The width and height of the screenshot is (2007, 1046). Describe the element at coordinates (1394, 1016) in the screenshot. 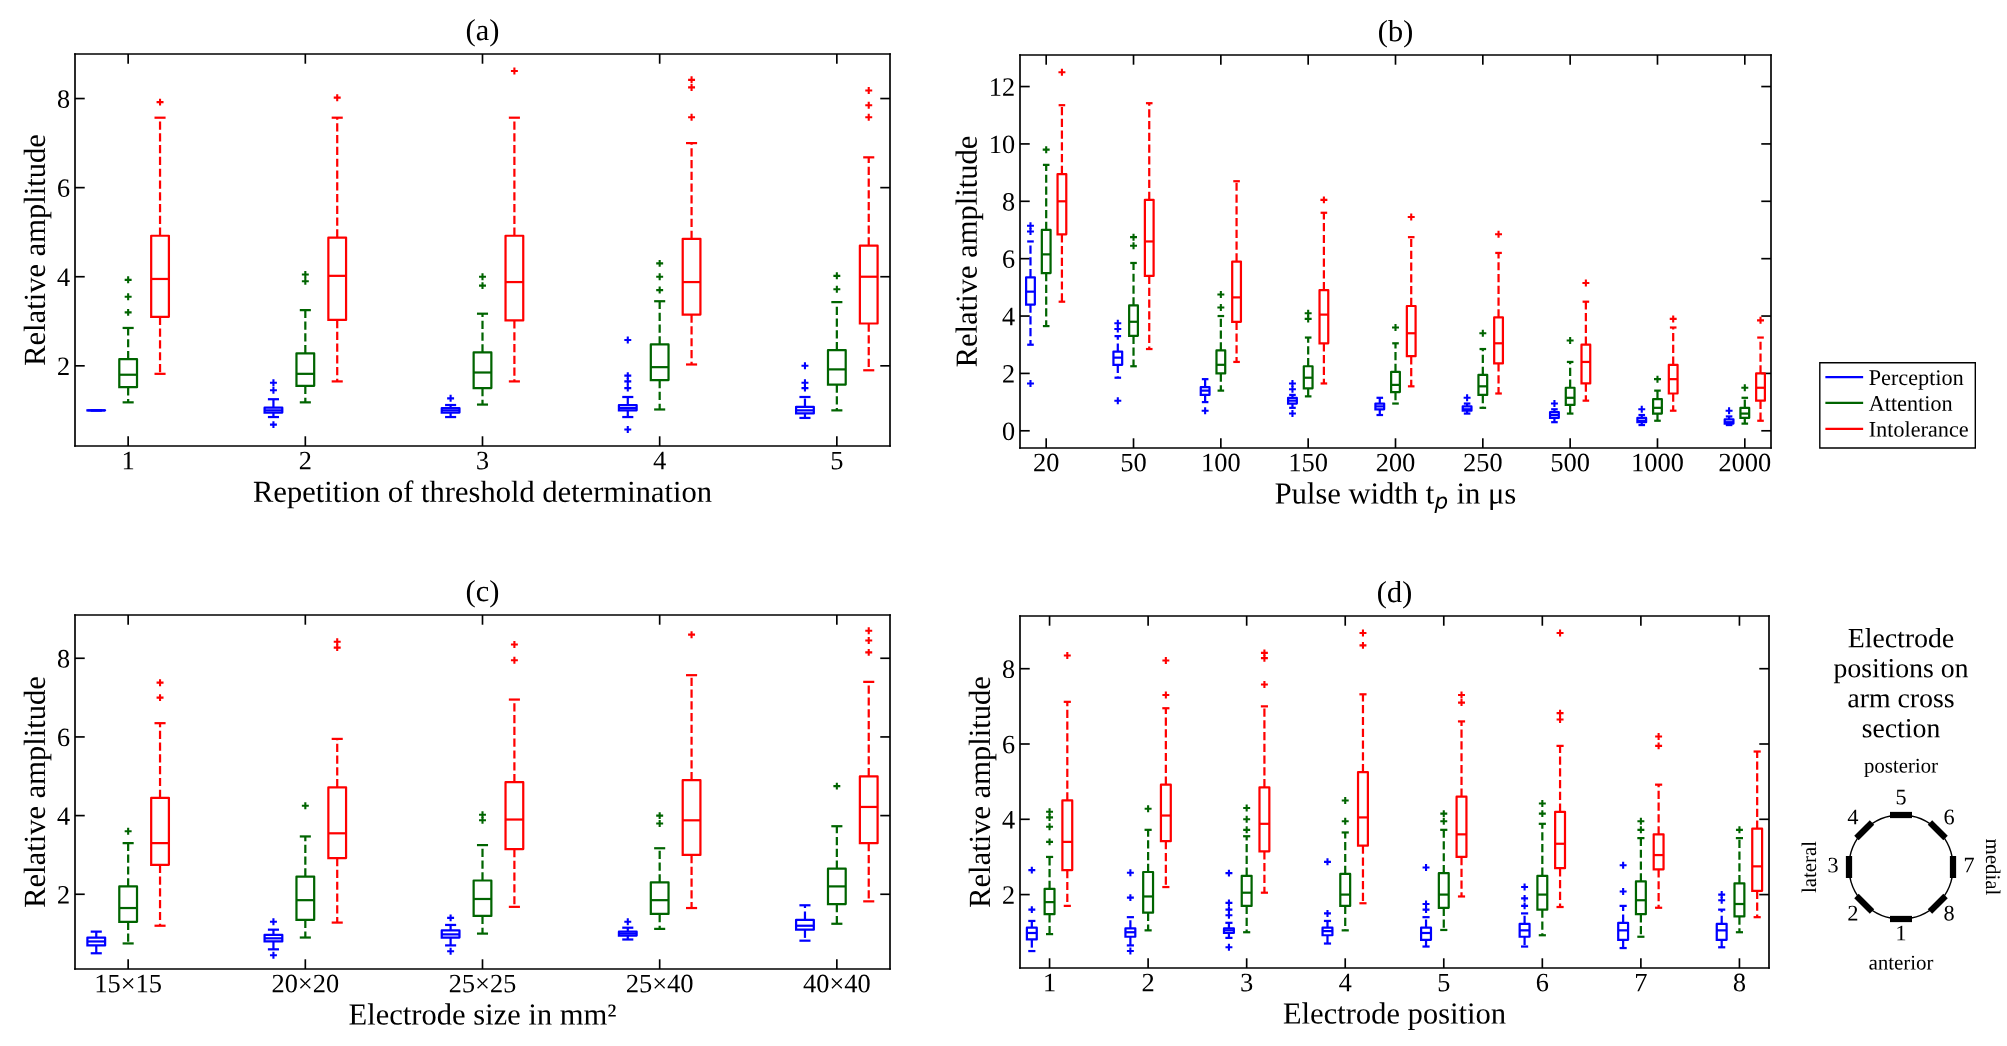

I see `x-axis-title: Electrode position` at that location.